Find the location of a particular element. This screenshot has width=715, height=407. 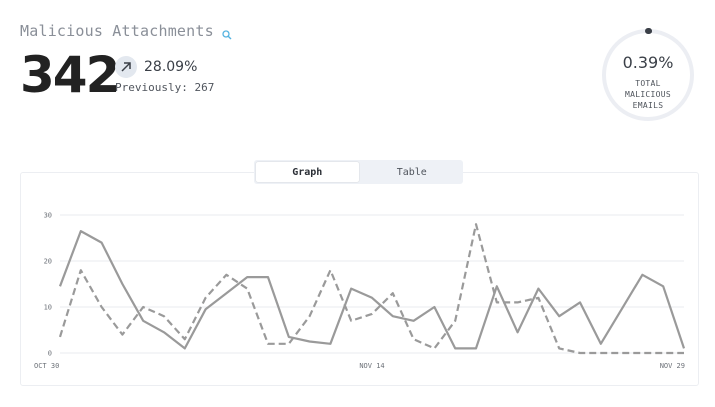

ring-label-line: MALICIOUS is located at coordinates (648, 94).